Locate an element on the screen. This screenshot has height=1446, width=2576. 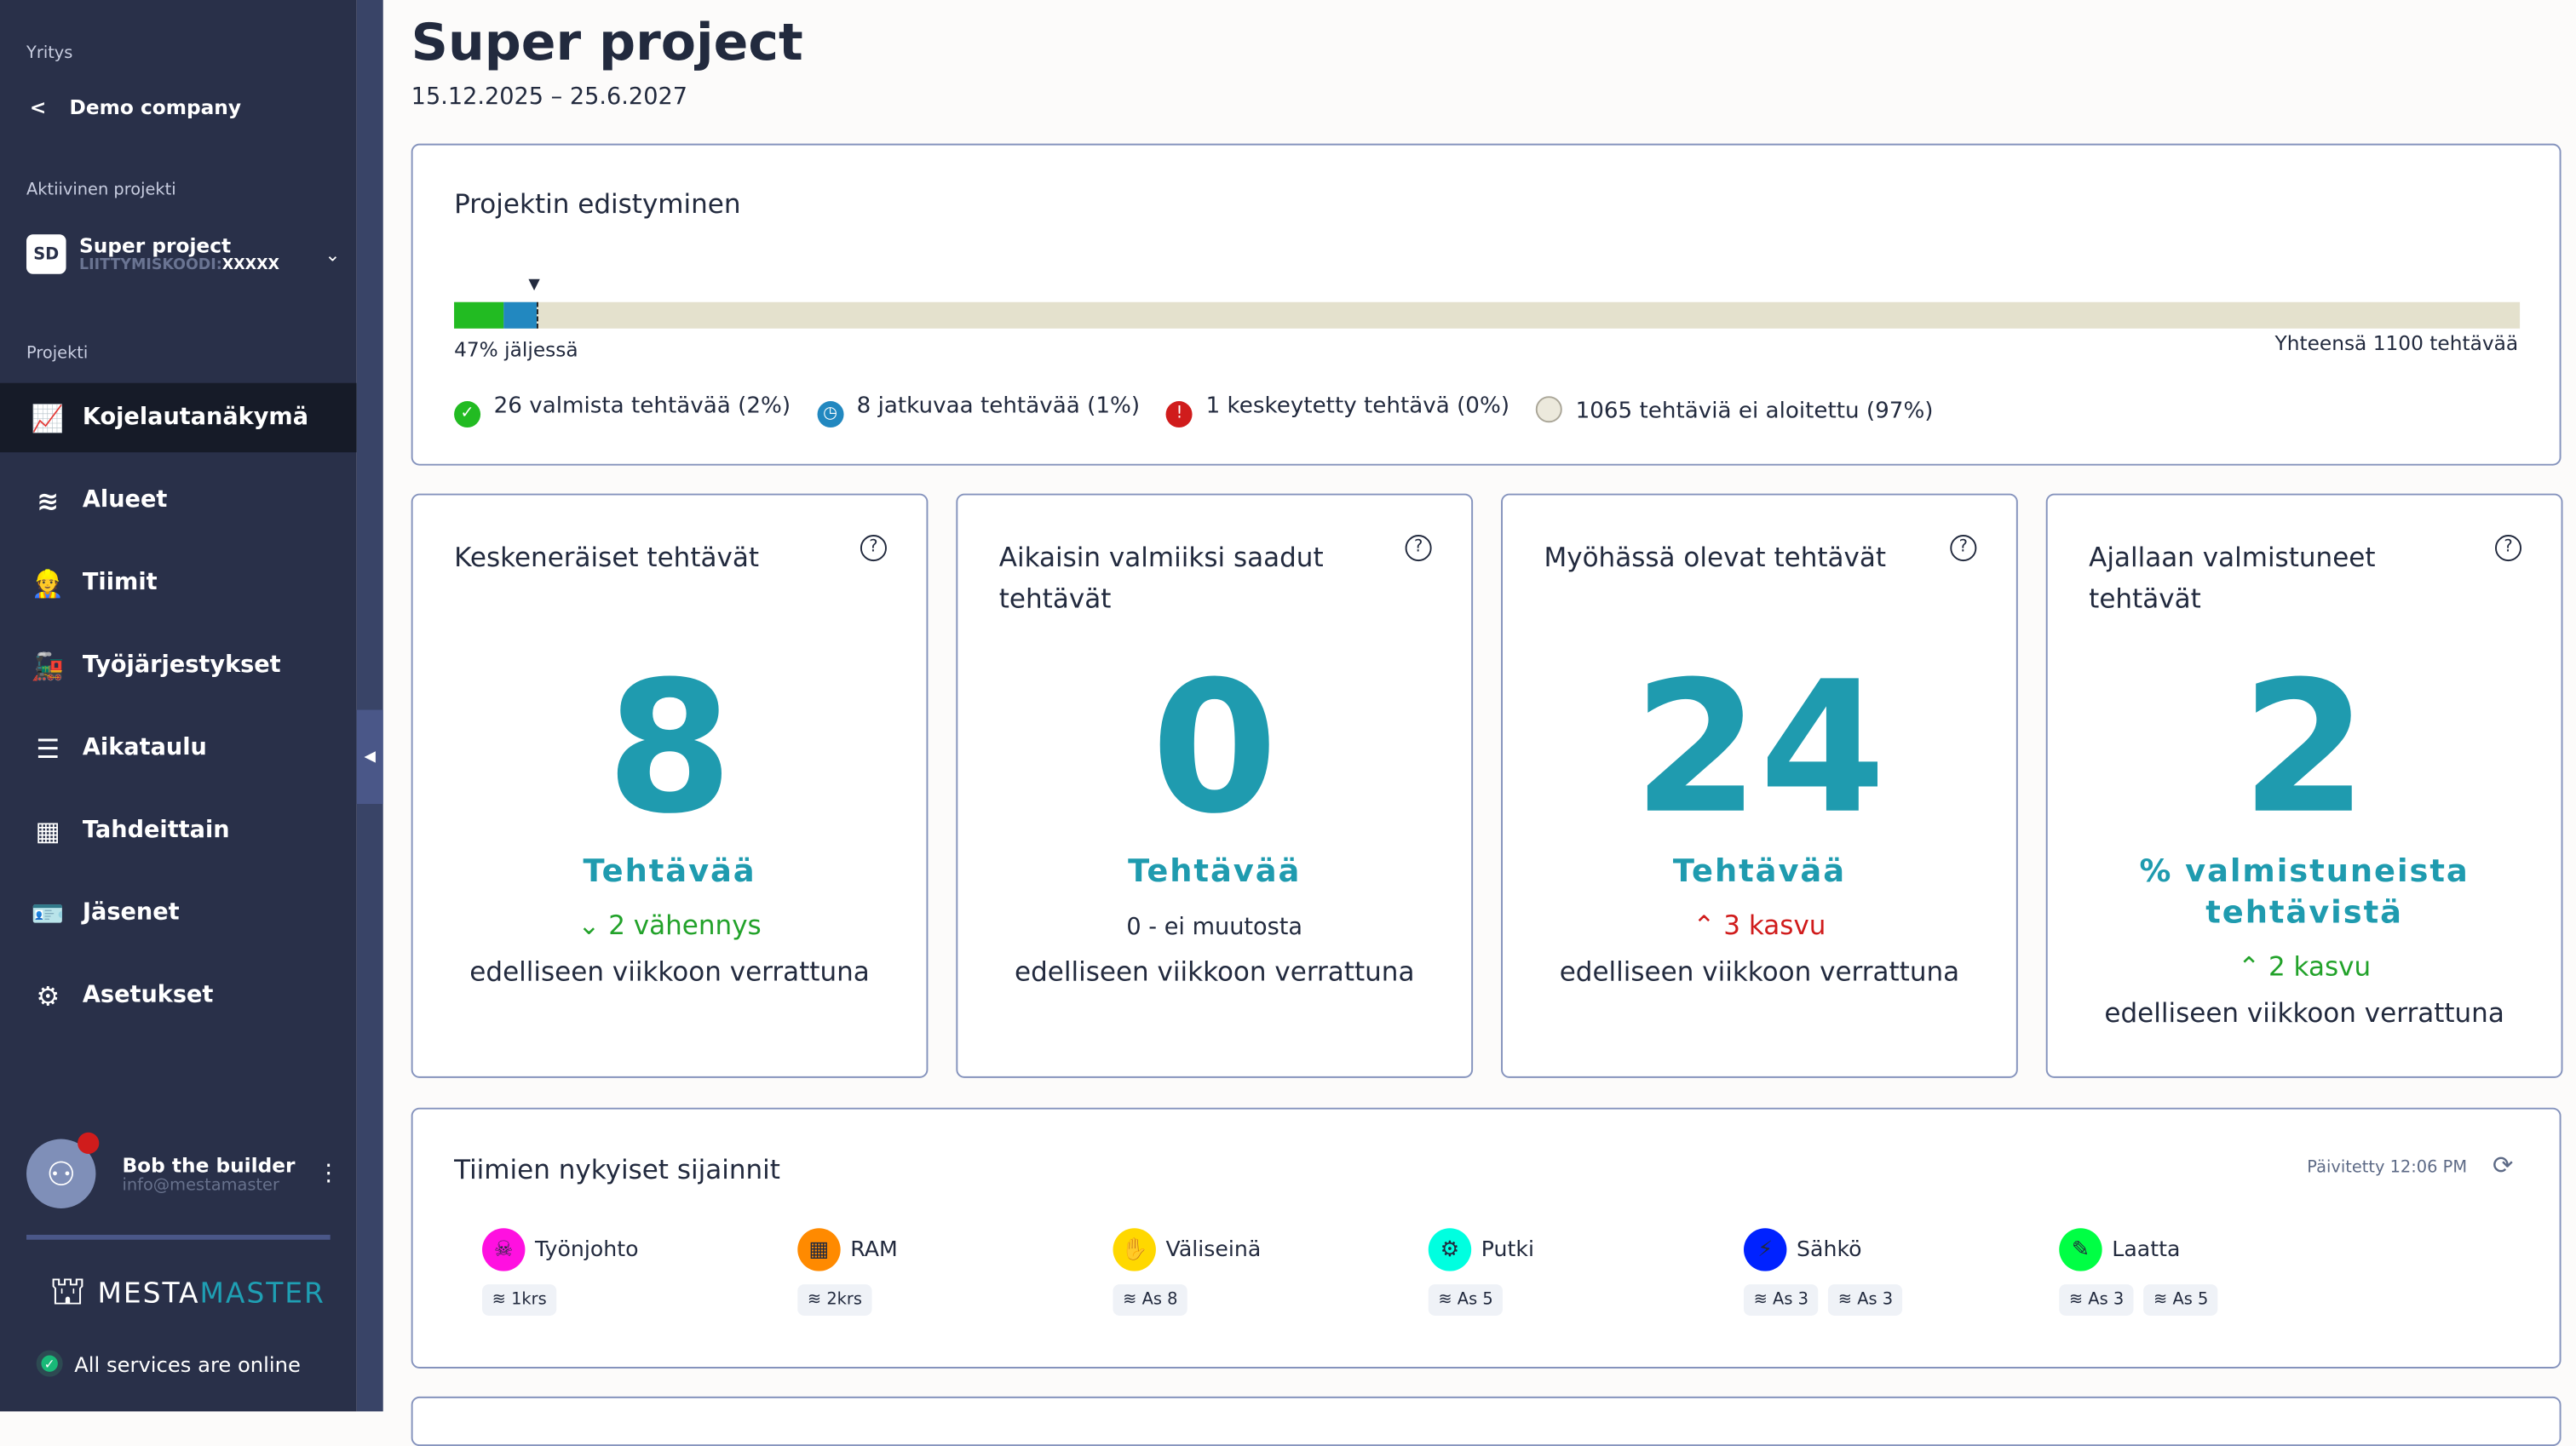
sidebar-item-label: Kojelautanäkymä is located at coordinates (196, 417).